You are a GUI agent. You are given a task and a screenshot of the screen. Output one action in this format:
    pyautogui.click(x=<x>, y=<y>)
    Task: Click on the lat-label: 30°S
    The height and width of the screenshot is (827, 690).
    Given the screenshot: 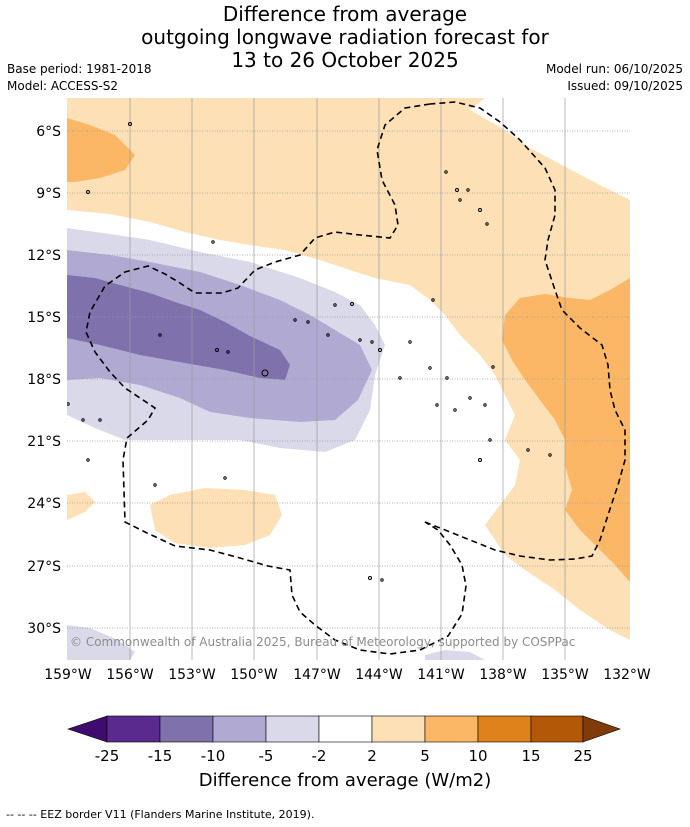 What is the action you would take?
    pyautogui.click(x=44, y=629)
    